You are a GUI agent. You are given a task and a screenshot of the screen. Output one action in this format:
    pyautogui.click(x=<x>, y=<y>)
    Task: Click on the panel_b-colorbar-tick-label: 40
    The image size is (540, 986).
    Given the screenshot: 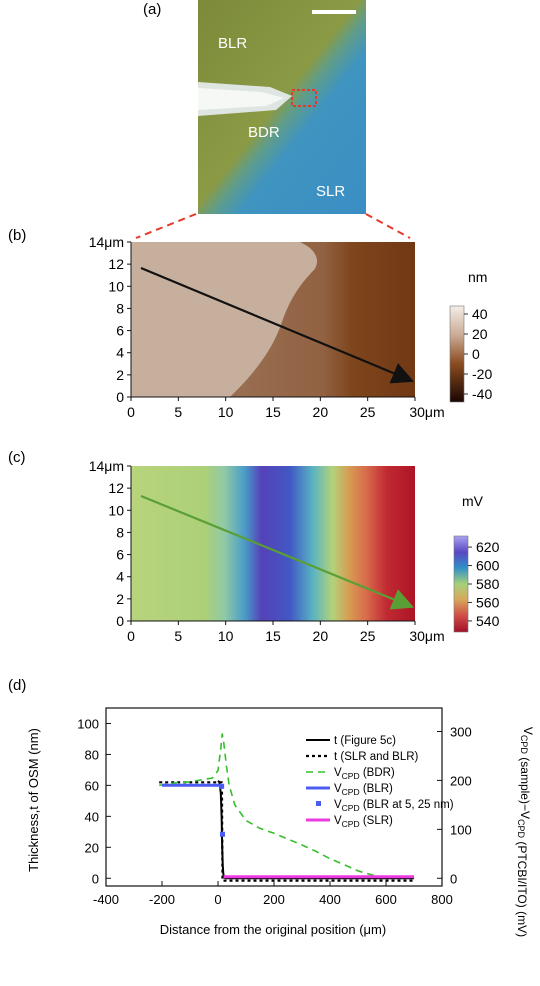 What is the action you would take?
    pyautogui.click(x=480, y=314)
    